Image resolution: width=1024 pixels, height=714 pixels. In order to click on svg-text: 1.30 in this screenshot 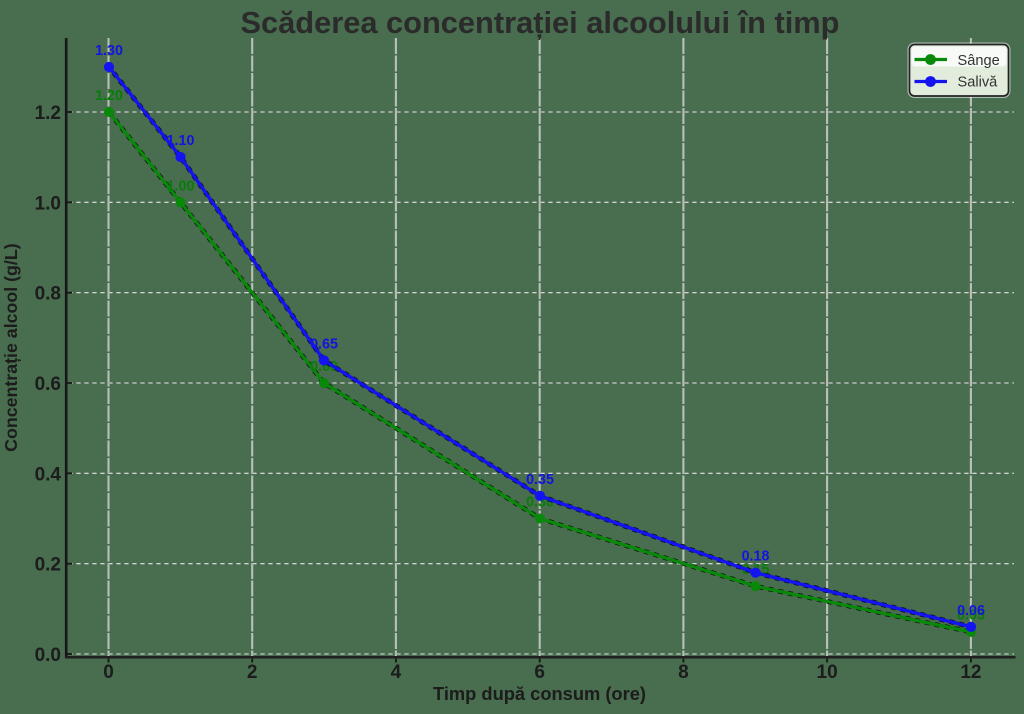, I will do `click(109, 51)`.